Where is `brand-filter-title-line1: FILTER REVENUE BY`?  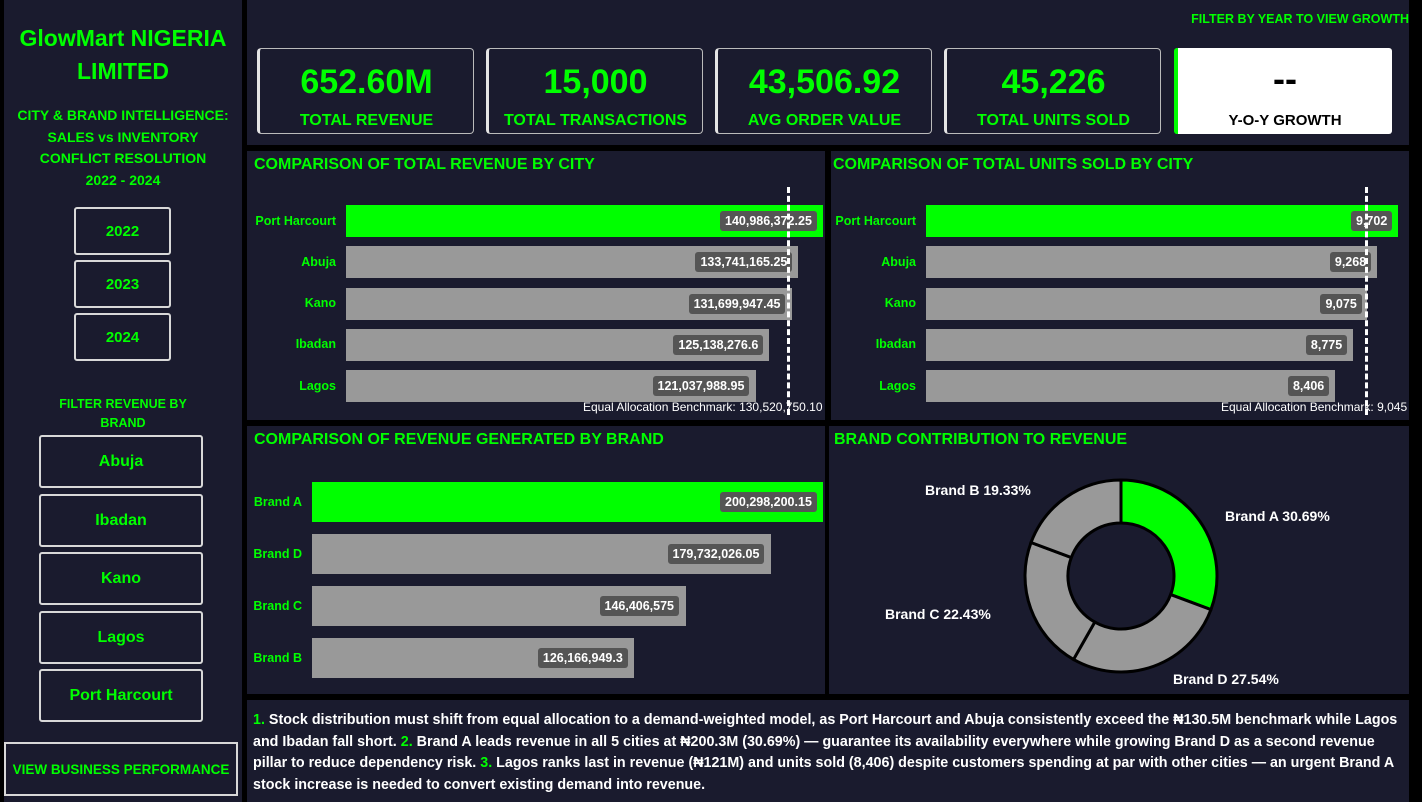 brand-filter-title-line1: FILTER REVENUE BY is located at coordinates (123, 404).